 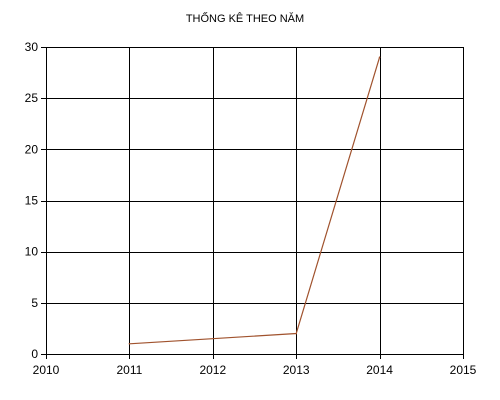 I want to click on x-tick-label: 2011, so click(x=129, y=370).